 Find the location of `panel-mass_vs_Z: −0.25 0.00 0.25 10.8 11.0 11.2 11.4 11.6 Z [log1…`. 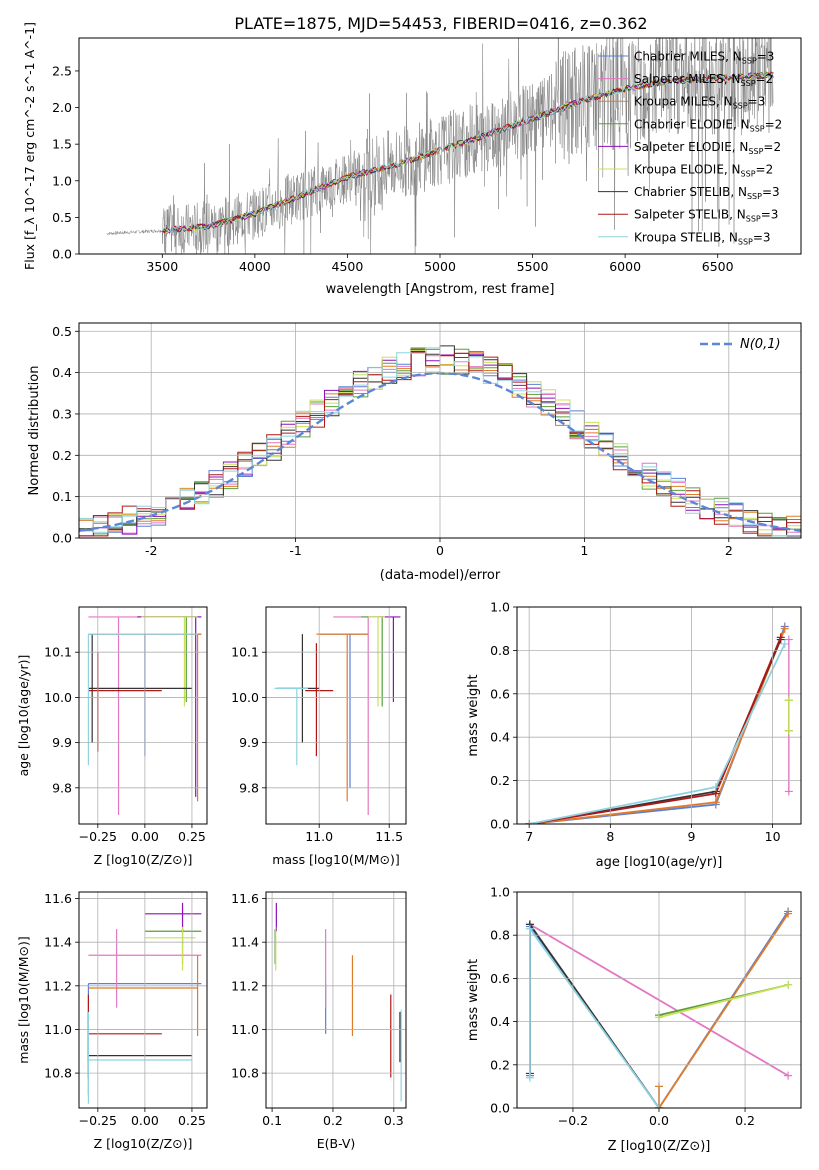

panel-mass_vs_Z: −0.25 0.00 0.25 10.8 11.0 11.2 11.4 11.6 Z [log1… is located at coordinates (112, 1021).